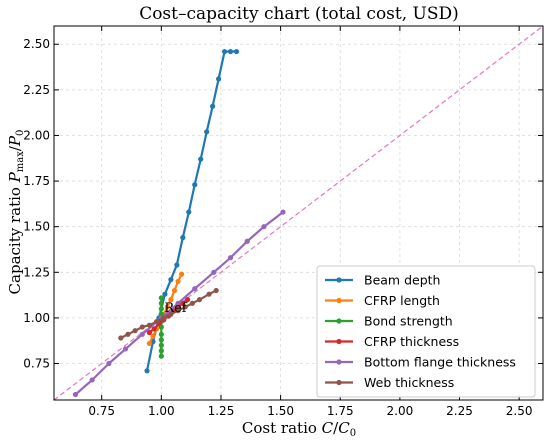 The width and height of the screenshot is (550, 440). I want to click on x-axis-label: Cost ratio C/C0, so click(299, 429).